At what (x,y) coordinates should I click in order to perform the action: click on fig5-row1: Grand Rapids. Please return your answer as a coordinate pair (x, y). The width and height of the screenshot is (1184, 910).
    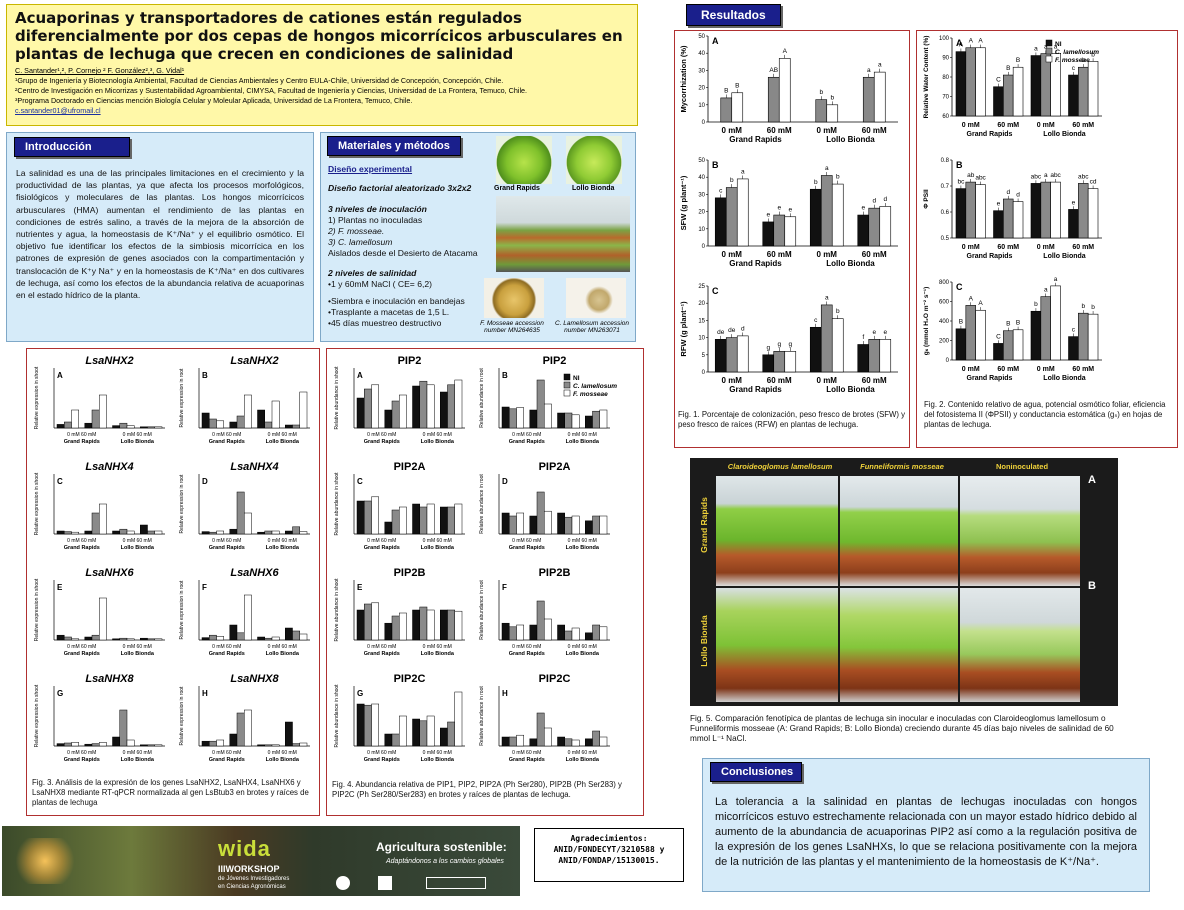
    Looking at the image, I should click on (704, 525).